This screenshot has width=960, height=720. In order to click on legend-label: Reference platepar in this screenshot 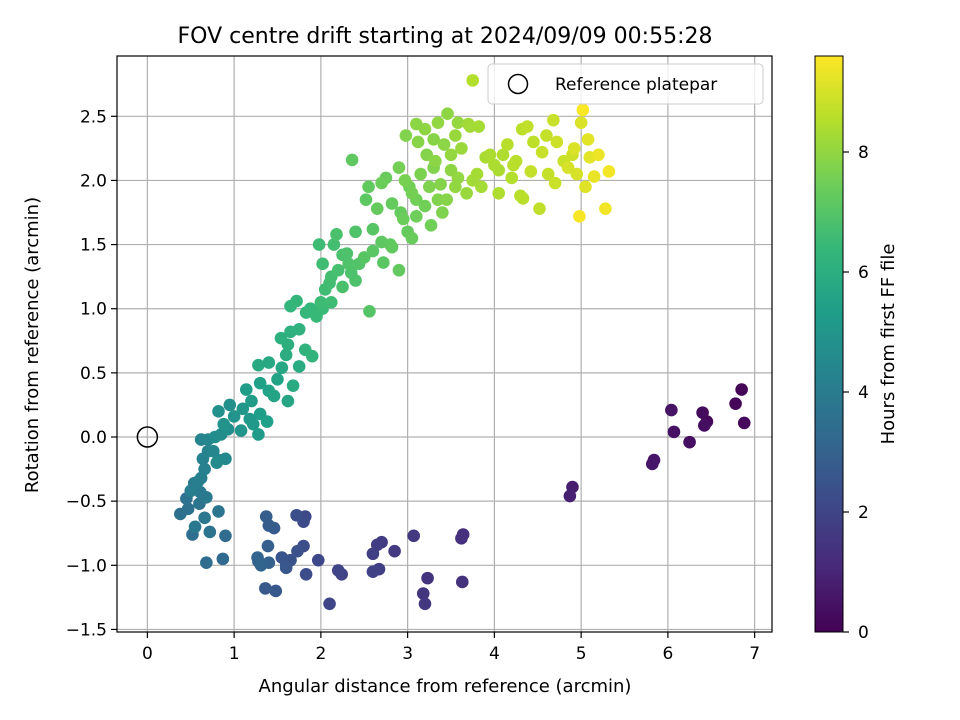, I will do `click(636, 85)`.